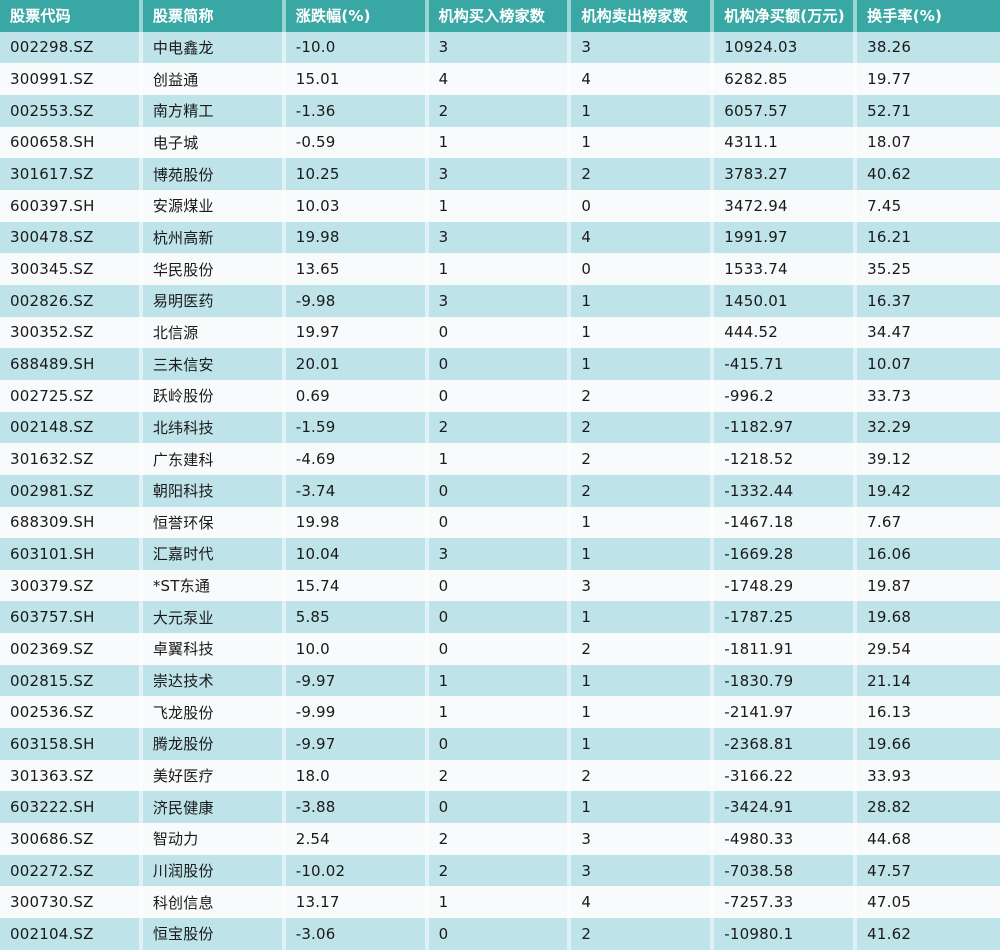  What do you see at coordinates (71, 269) in the screenshot?
I see `cell-code: 300345.SZ` at bounding box center [71, 269].